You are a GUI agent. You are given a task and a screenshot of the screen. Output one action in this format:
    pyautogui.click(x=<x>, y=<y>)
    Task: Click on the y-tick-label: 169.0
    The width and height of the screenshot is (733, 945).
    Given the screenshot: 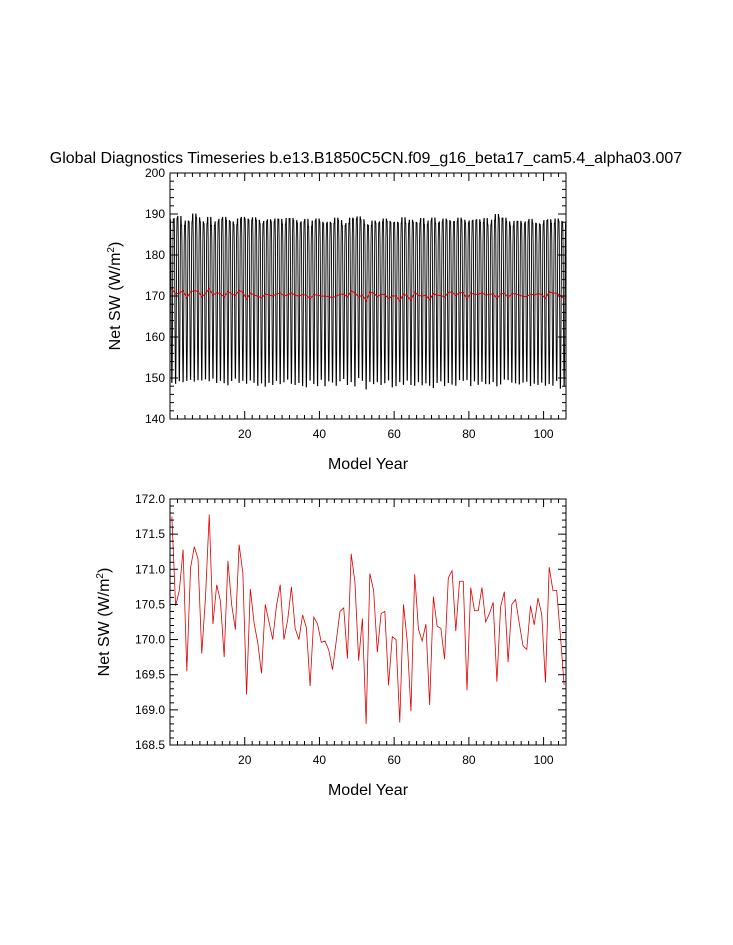 What is the action you would take?
    pyautogui.click(x=150, y=710)
    